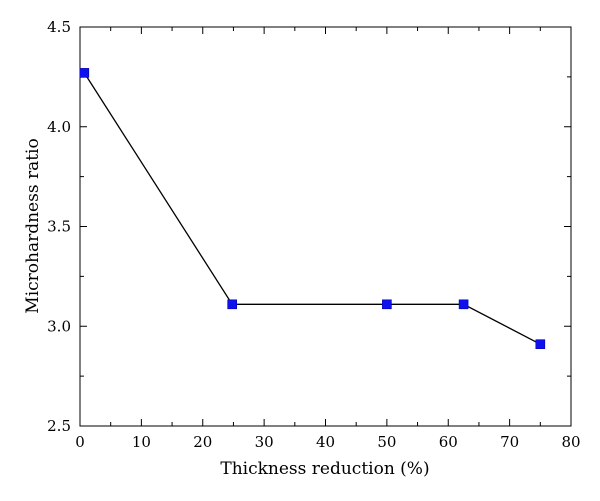 The height and width of the screenshot is (501, 600). I want to click on x-tick-label: 60, so click(448, 442).